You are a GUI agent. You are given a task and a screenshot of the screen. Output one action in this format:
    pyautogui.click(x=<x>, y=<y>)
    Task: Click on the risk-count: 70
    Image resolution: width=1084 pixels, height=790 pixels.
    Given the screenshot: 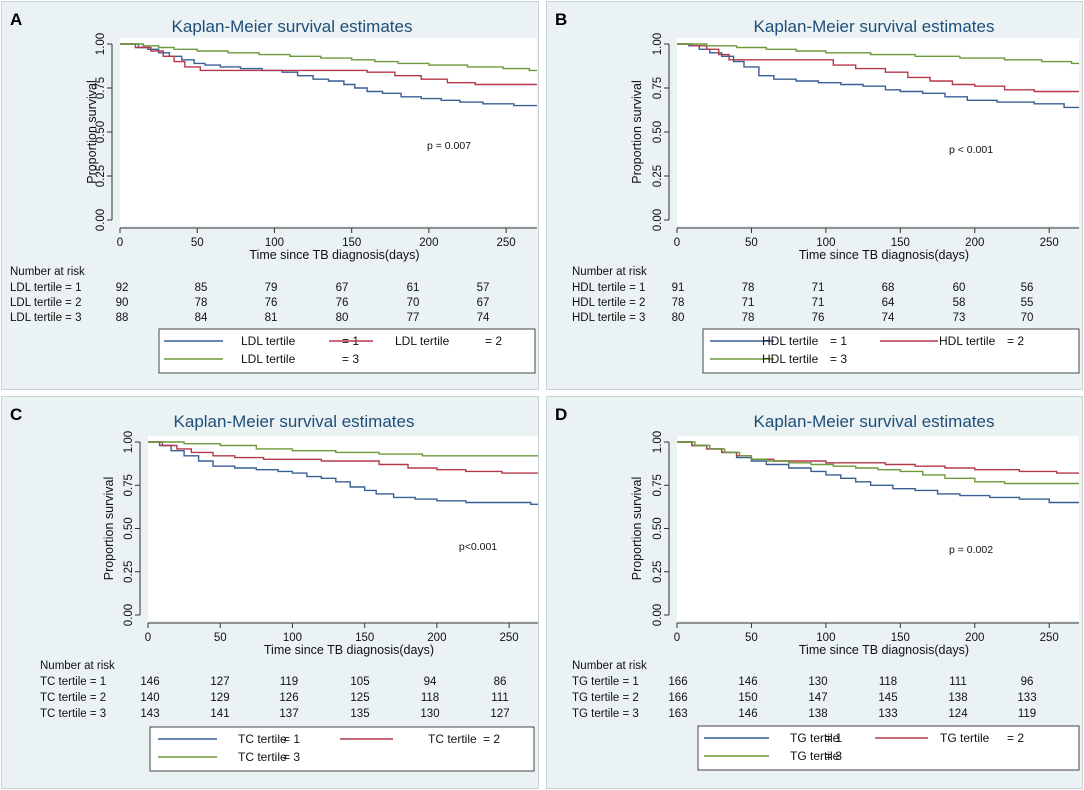 What is the action you would take?
    pyautogui.click(x=1027, y=318)
    